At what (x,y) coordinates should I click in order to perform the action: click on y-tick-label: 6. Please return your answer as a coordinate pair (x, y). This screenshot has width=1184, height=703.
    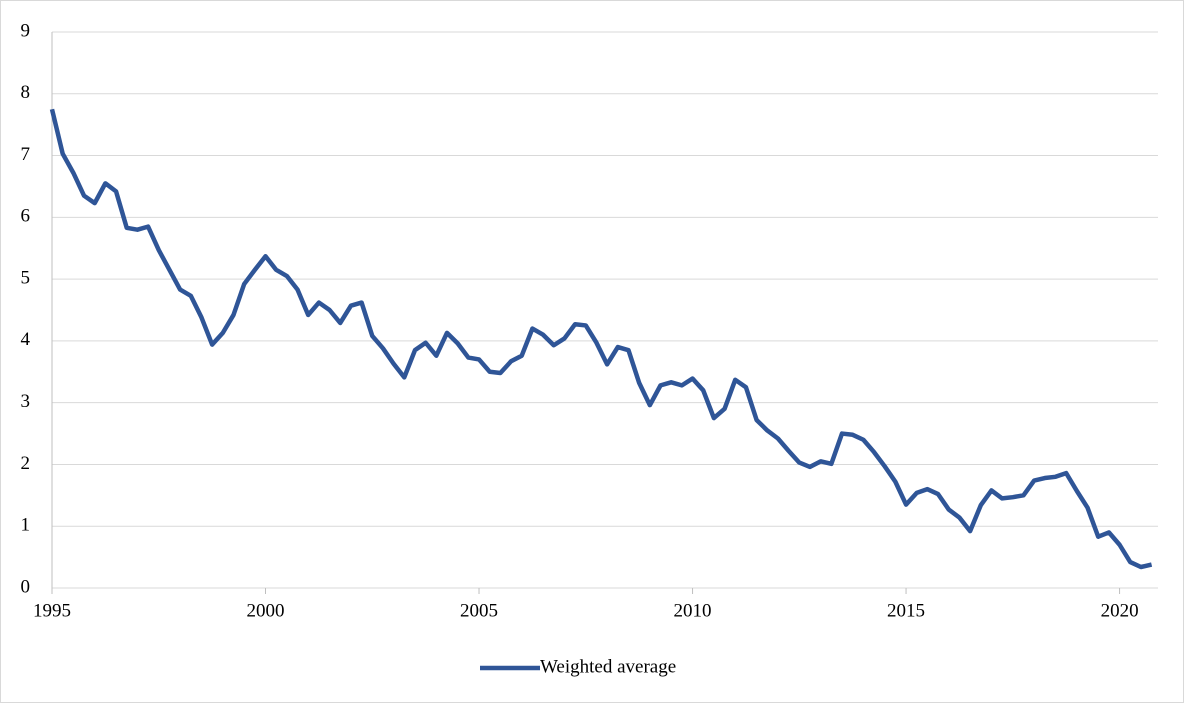
    Looking at the image, I should click on (26, 216).